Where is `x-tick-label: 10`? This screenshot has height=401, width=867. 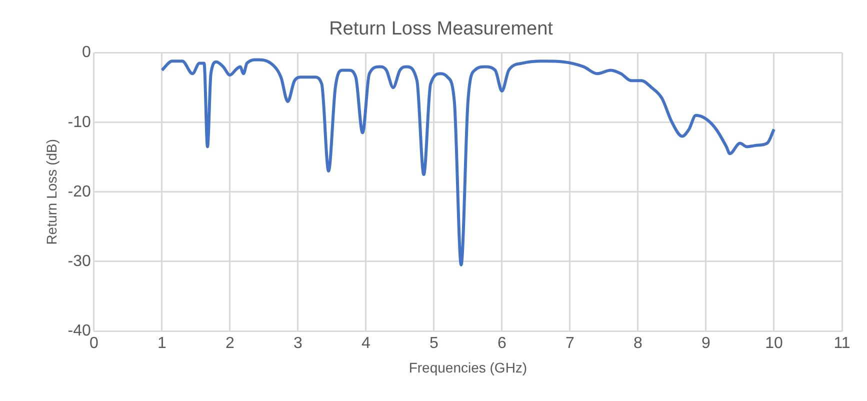
x-tick-label: 10 is located at coordinates (774, 343).